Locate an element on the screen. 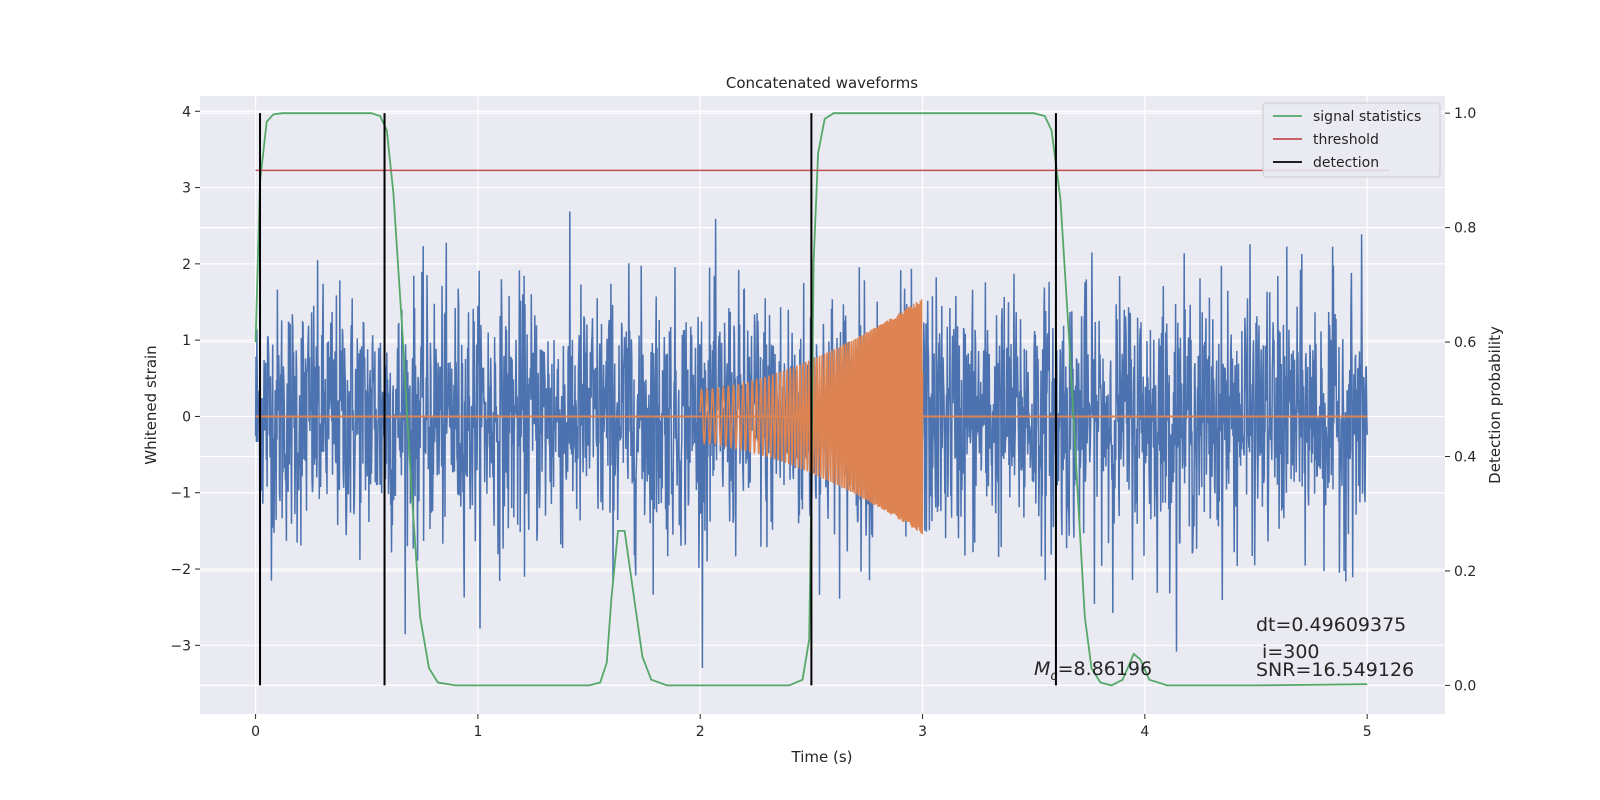 This screenshot has width=1600, height=800. y-tick-label: 4 is located at coordinates (186, 112).